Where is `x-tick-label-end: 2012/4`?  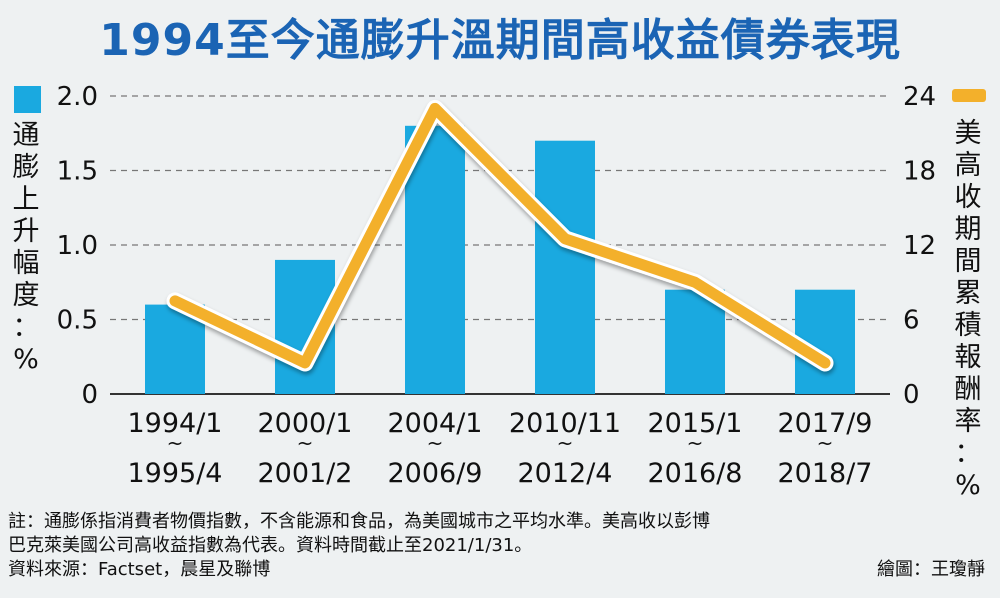 x-tick-label-end: 2012/4 is located at coordinates (565, 473).